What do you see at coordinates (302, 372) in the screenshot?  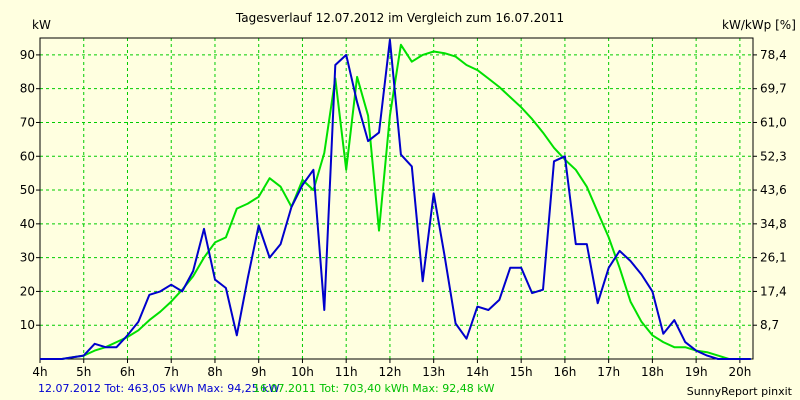 I see `x-tick-label: 10h` at bounding box center [302, 372].